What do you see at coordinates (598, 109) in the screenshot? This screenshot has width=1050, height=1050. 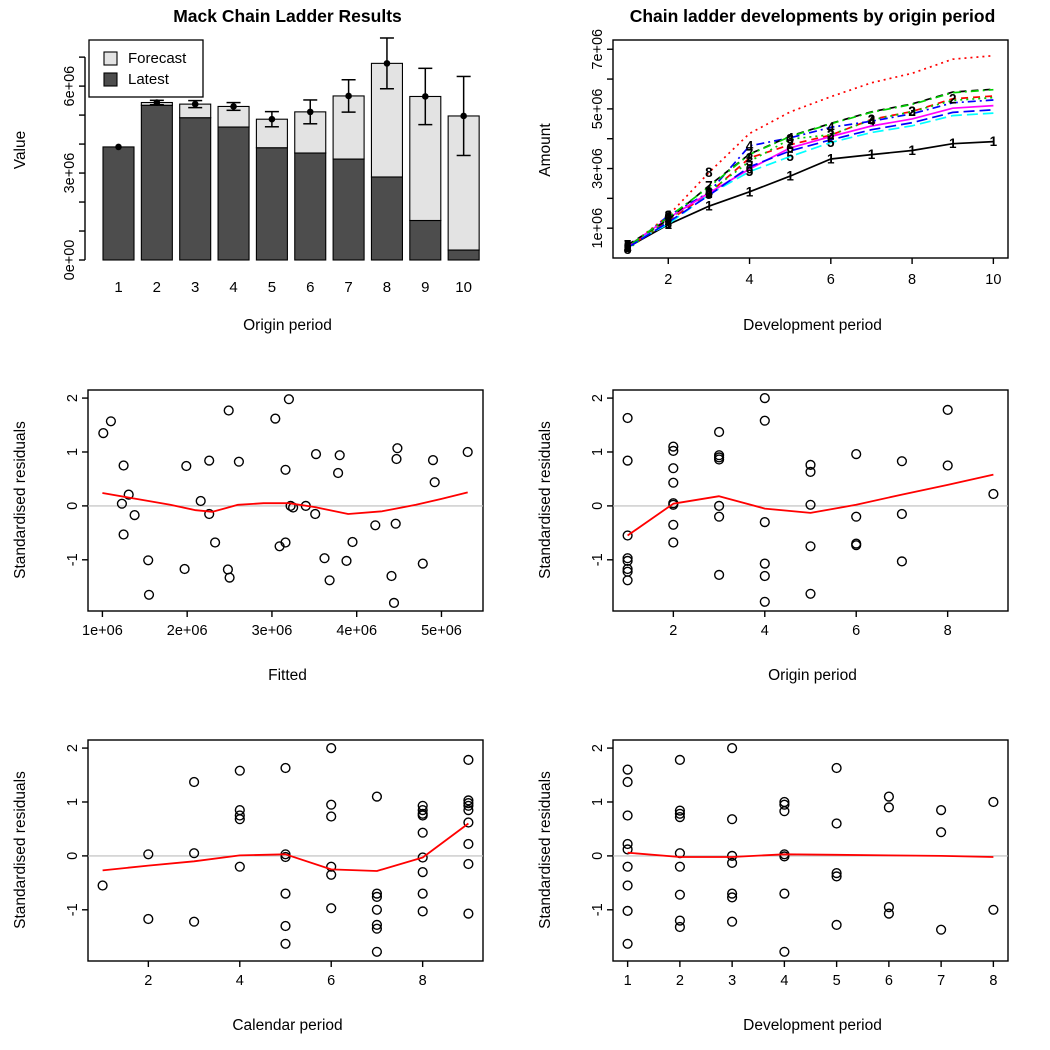 I see `y-tick-label: 5e+06` at bounding box center [598, 109].